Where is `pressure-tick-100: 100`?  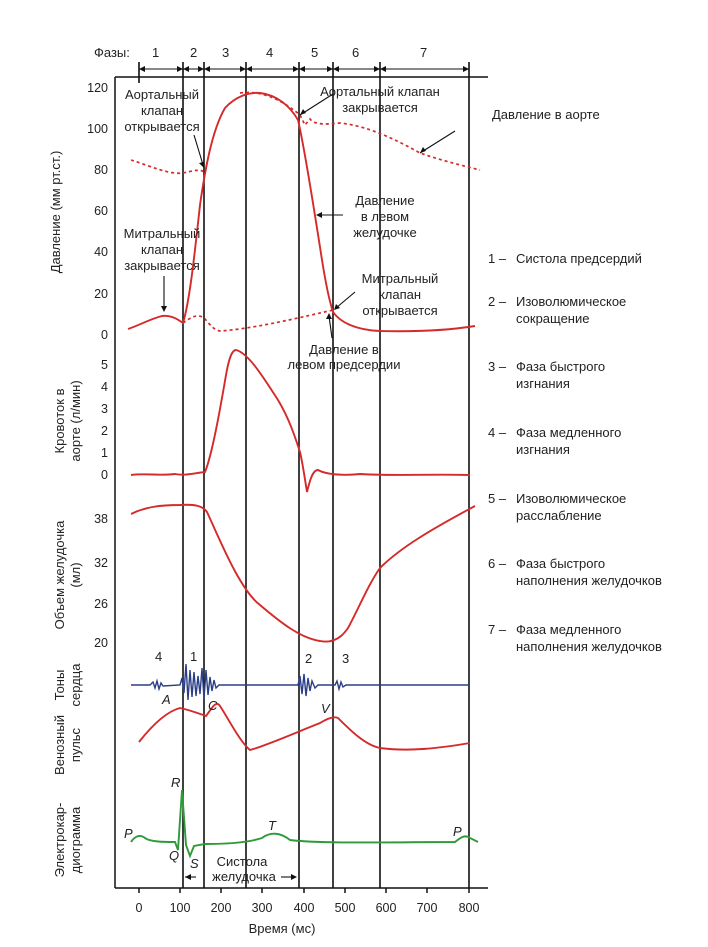
pressure-tick-100: 100 is located at coordinates (97, 129).